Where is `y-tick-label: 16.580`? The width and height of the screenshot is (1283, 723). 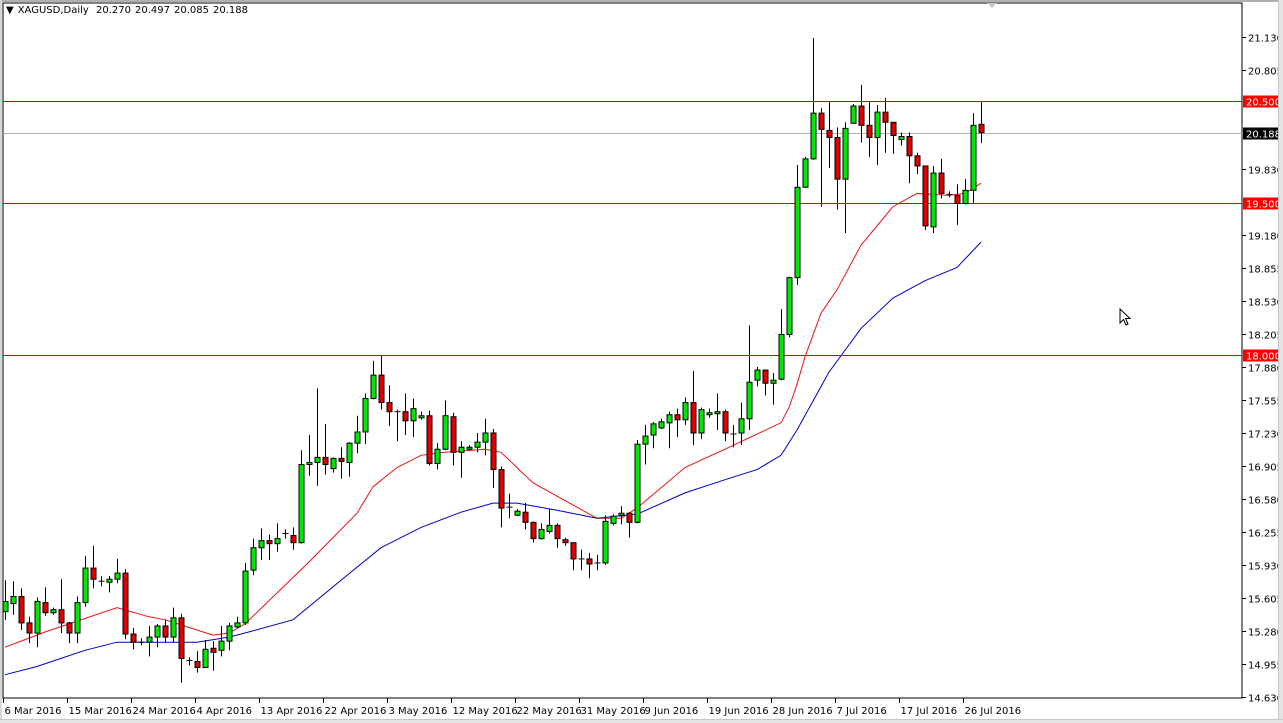 y-tick-label: 16.580 is located at coordinates (1265, 501).